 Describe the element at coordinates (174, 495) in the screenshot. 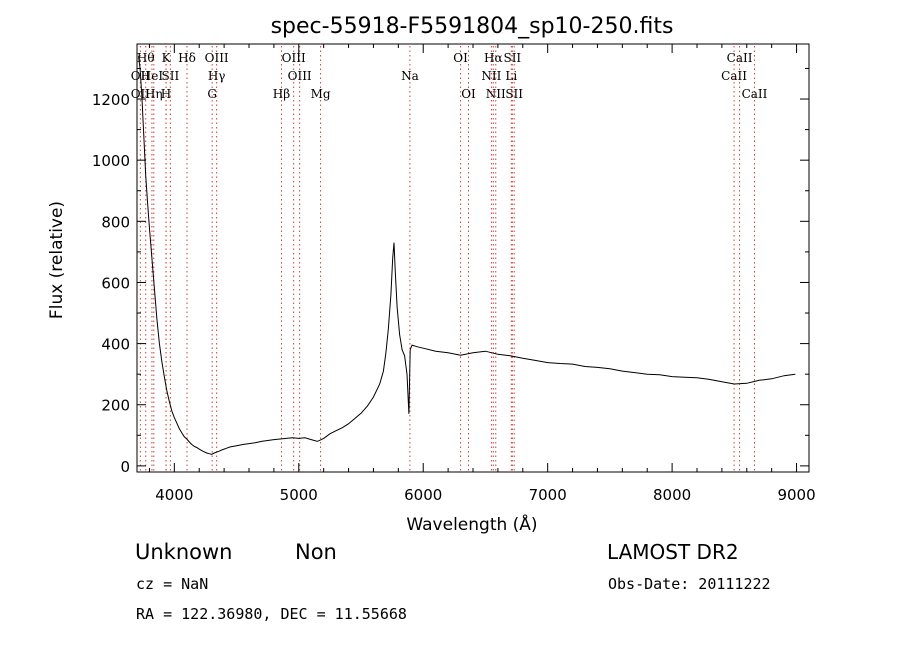

I see `x-tick-label: 4000` at that location.